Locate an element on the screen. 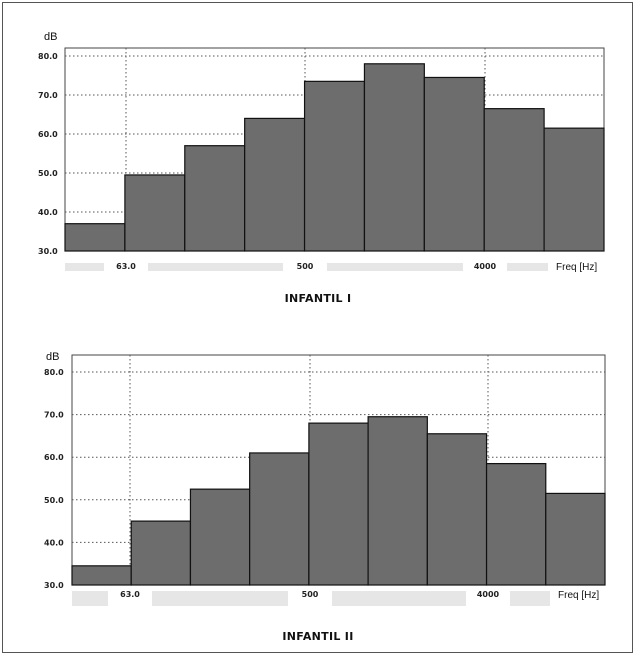 The height and width of the screenshot is (657, 637). chart-caption-infantil-2: INFANTIL II is located at coordinates (318, 636).